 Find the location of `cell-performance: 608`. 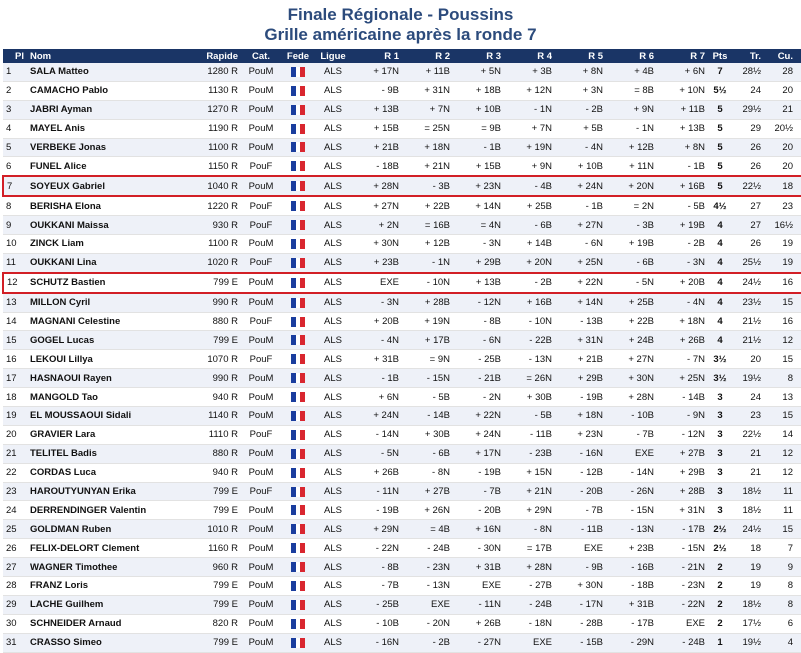

cell-performance: 608 is located at coordinates (798, 605).